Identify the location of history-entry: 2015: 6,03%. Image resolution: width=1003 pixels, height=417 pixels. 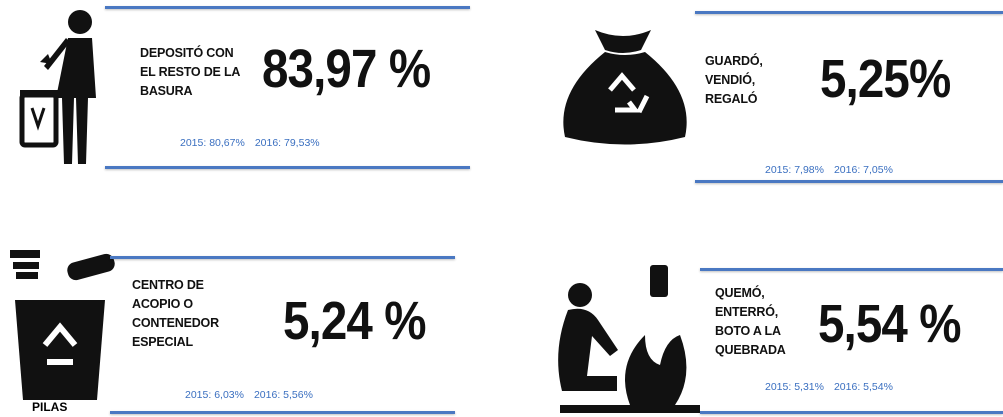
(214, 395).